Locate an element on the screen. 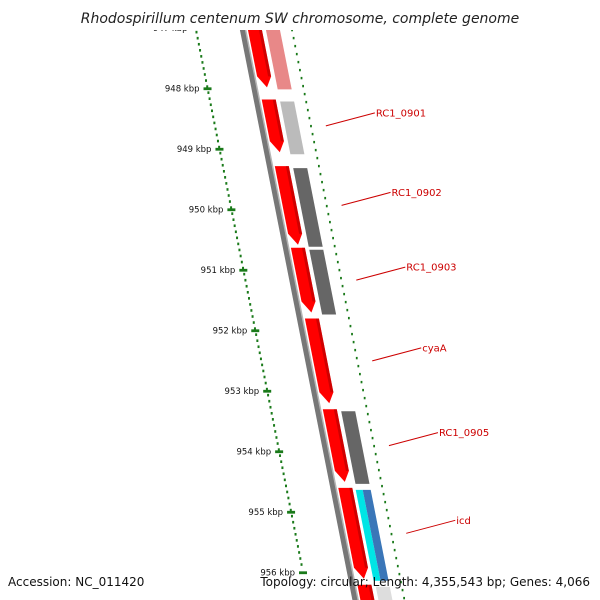  accession-text: Accession: NC_011420 is located at coordinates (76, 582).